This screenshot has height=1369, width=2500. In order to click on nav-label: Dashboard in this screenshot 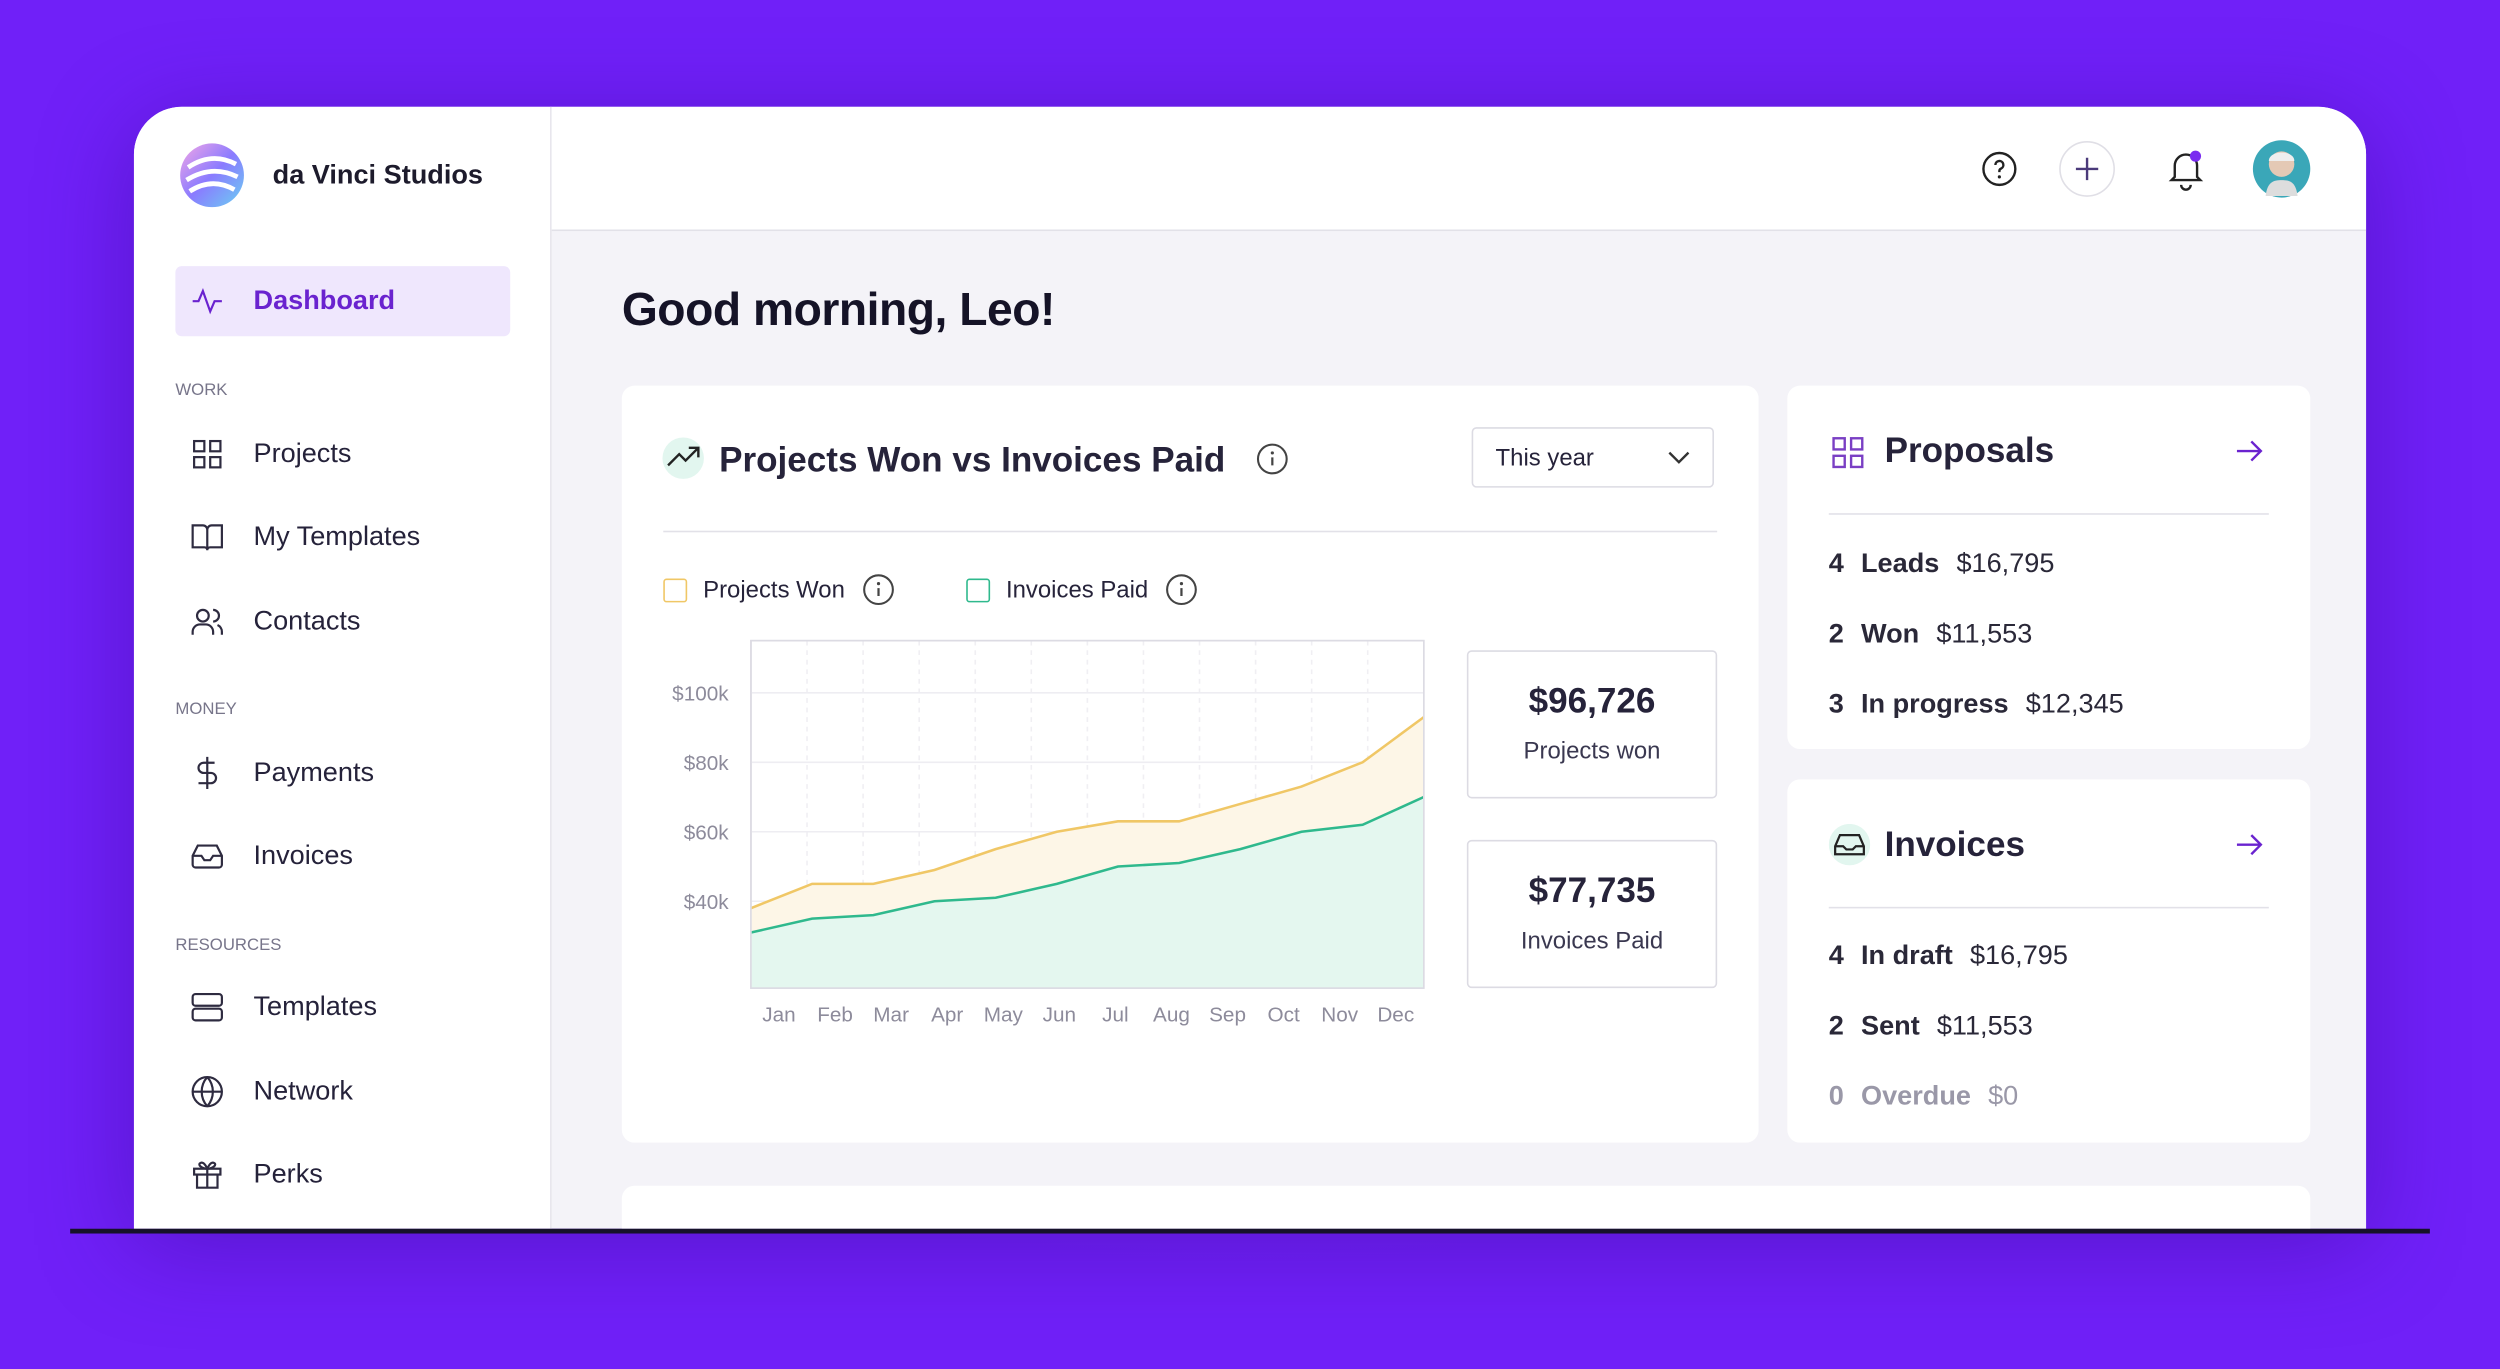, I will do `click(324, 300)`.